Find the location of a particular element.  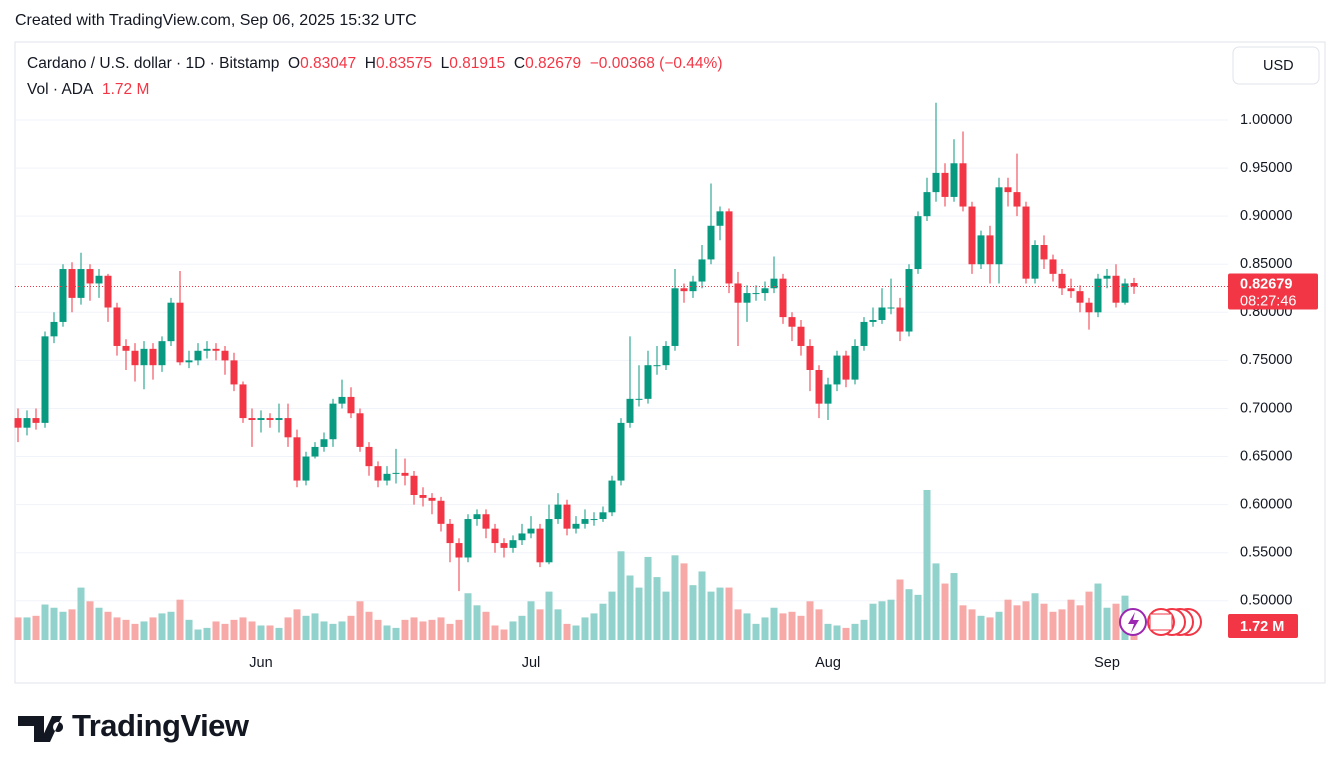

y-tick-label: 0.60000 is located at coordinates (1266, 504).